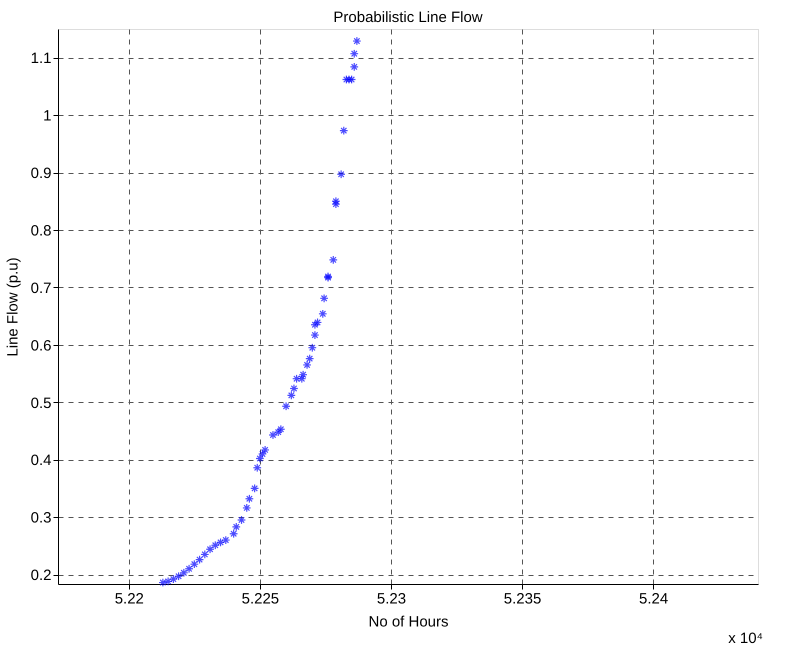 This screenshot has height=668, width=788. Describe the element at coordinates (523, 599) in the screenshot. I see `x-tick-label: 5.235` at that location.